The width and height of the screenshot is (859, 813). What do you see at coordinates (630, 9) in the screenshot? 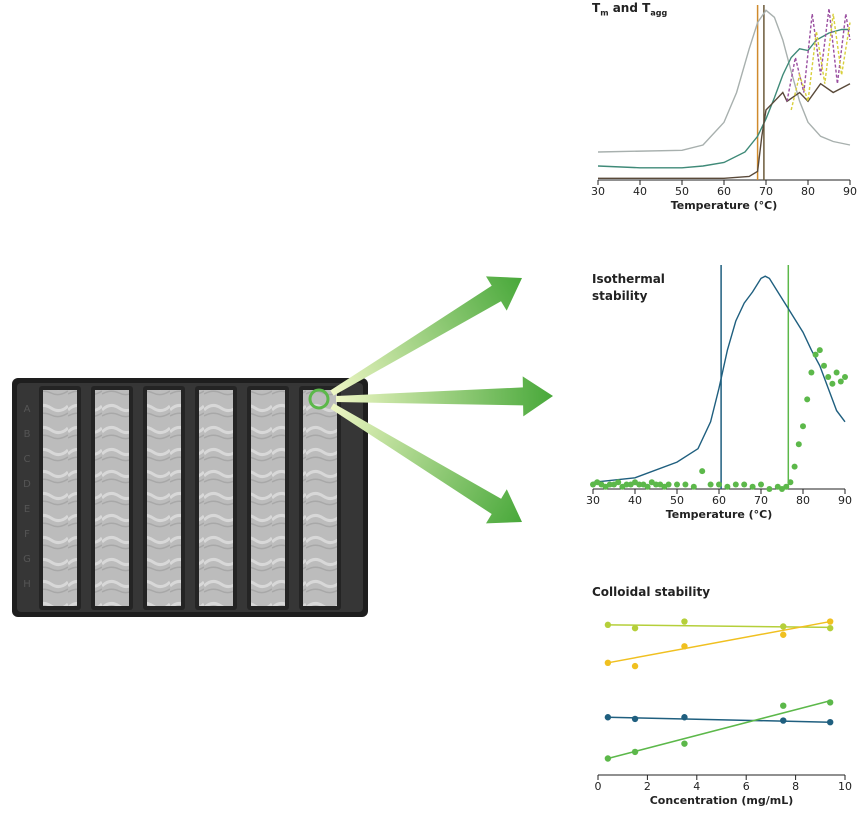
I see `chart-title: Tm and Tagg` at bounding box center [630, 9].